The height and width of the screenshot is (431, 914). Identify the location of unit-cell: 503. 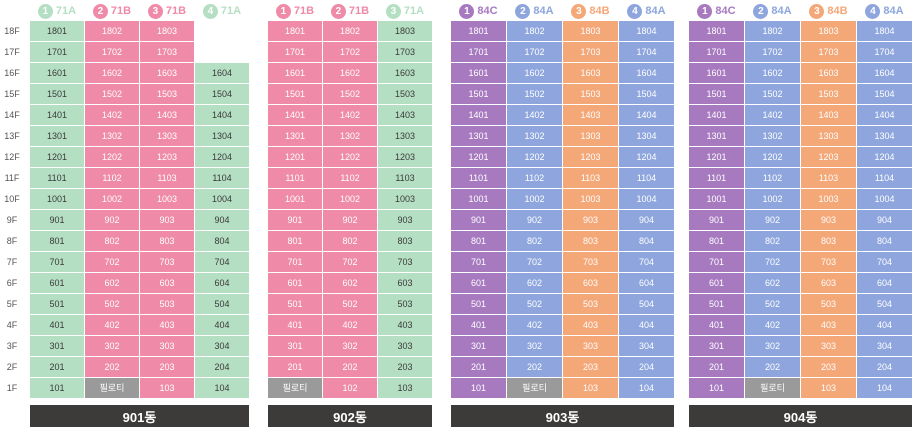
(590, 304).